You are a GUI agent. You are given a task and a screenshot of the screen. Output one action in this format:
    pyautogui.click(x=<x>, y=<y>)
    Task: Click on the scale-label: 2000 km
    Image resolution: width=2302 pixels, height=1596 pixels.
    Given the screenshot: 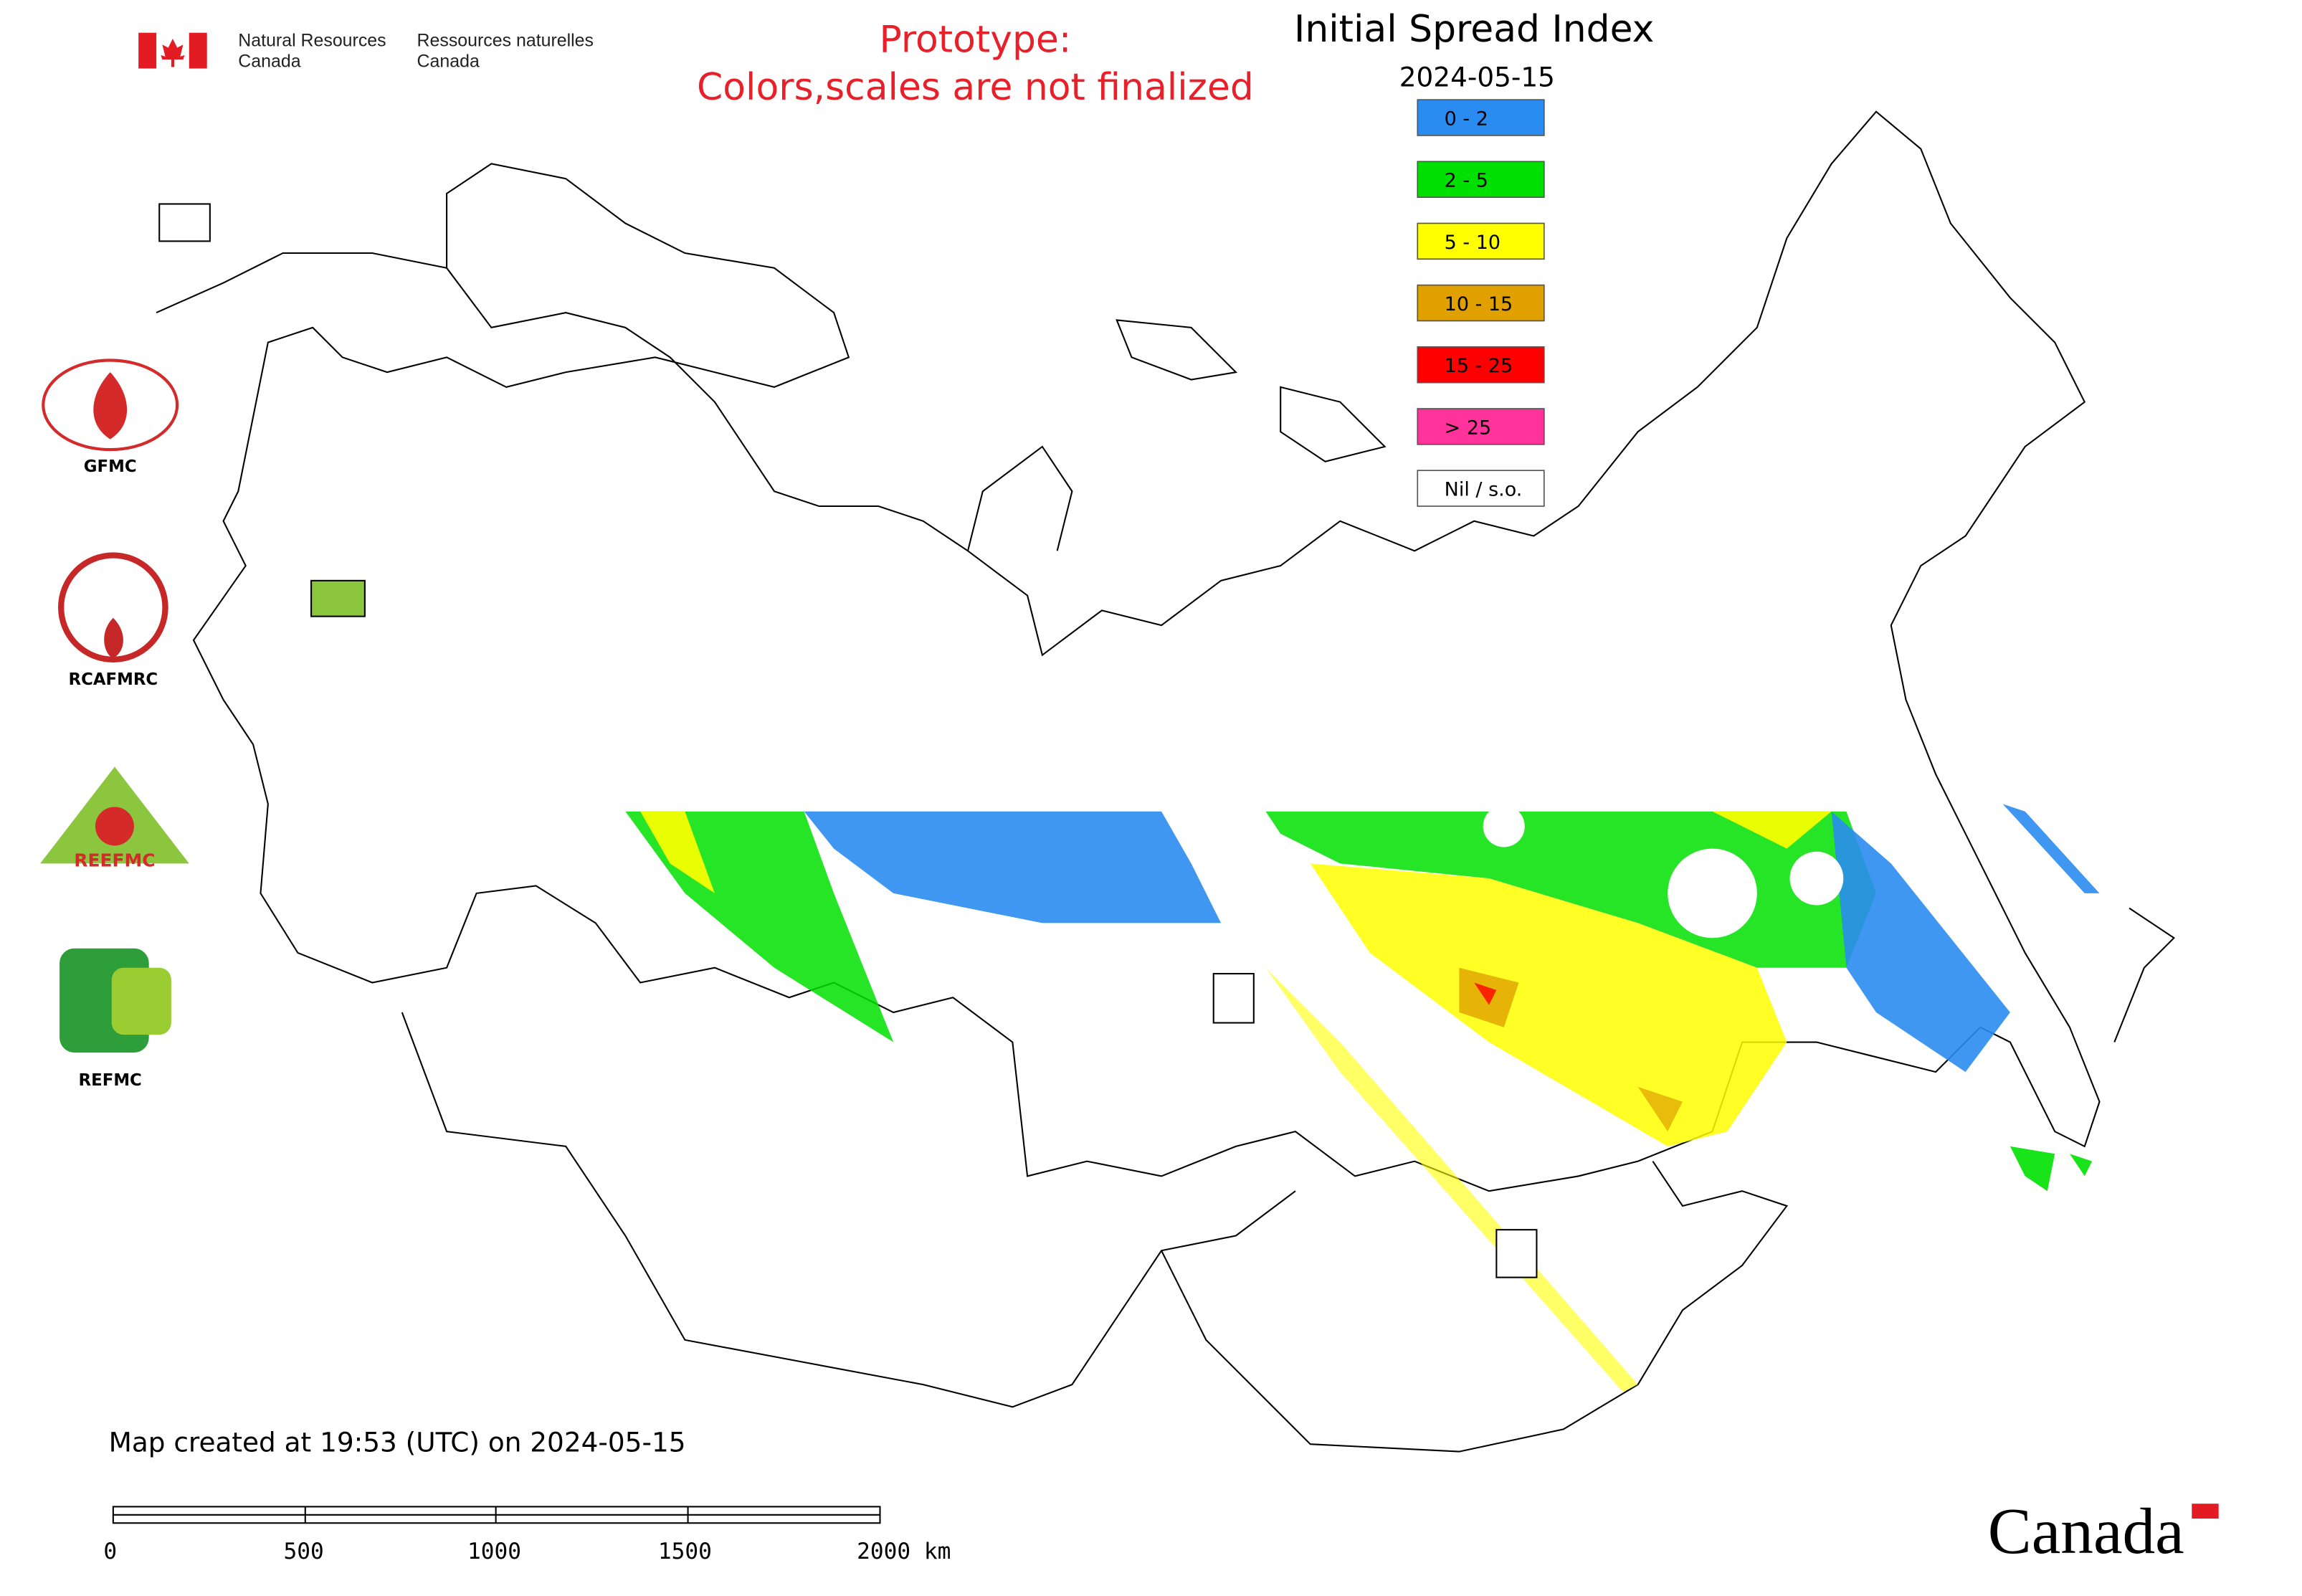 What is the action you would take?
    pyautogui.click(x=904, y=1551)
    